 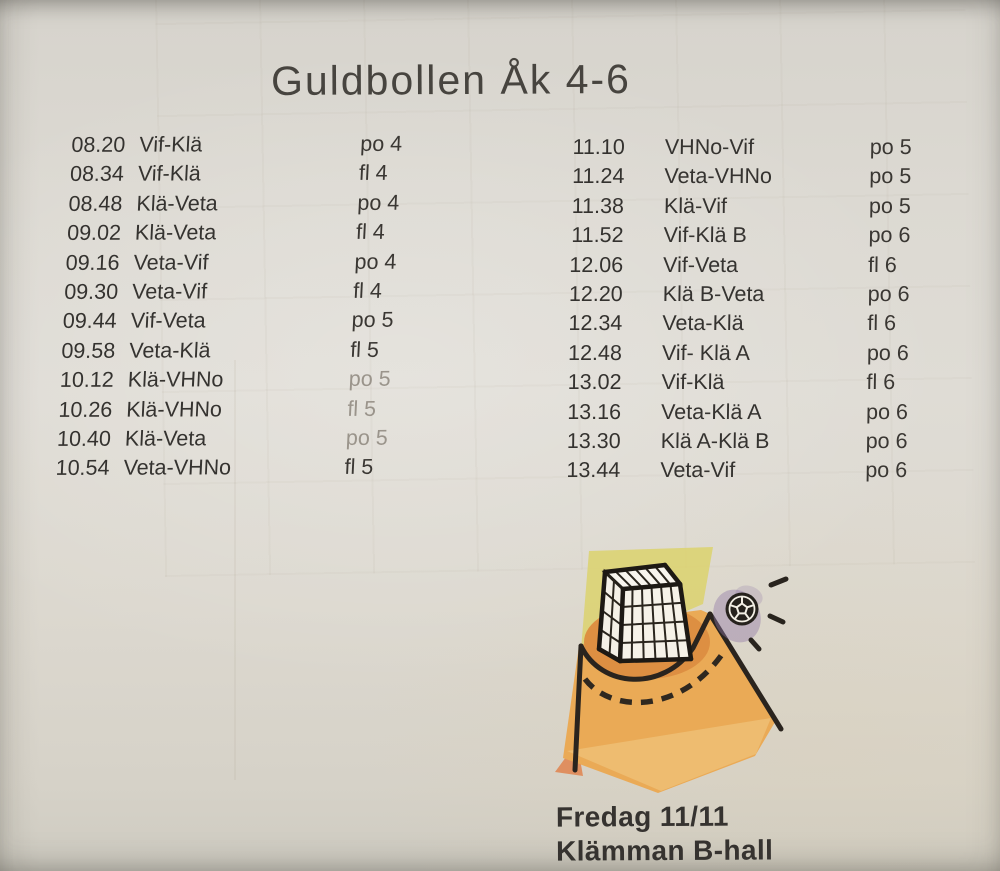 I want to click on match-teams: Klä-Vif, so click(x=695, y=205).